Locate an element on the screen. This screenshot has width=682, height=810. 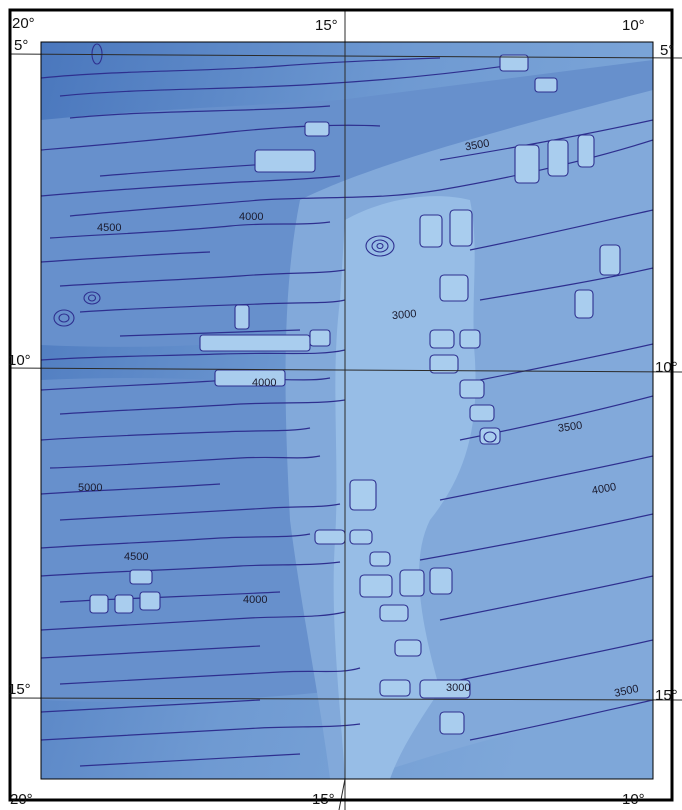
lat-label-right-15: 15° is located at coordinates (666, 695).